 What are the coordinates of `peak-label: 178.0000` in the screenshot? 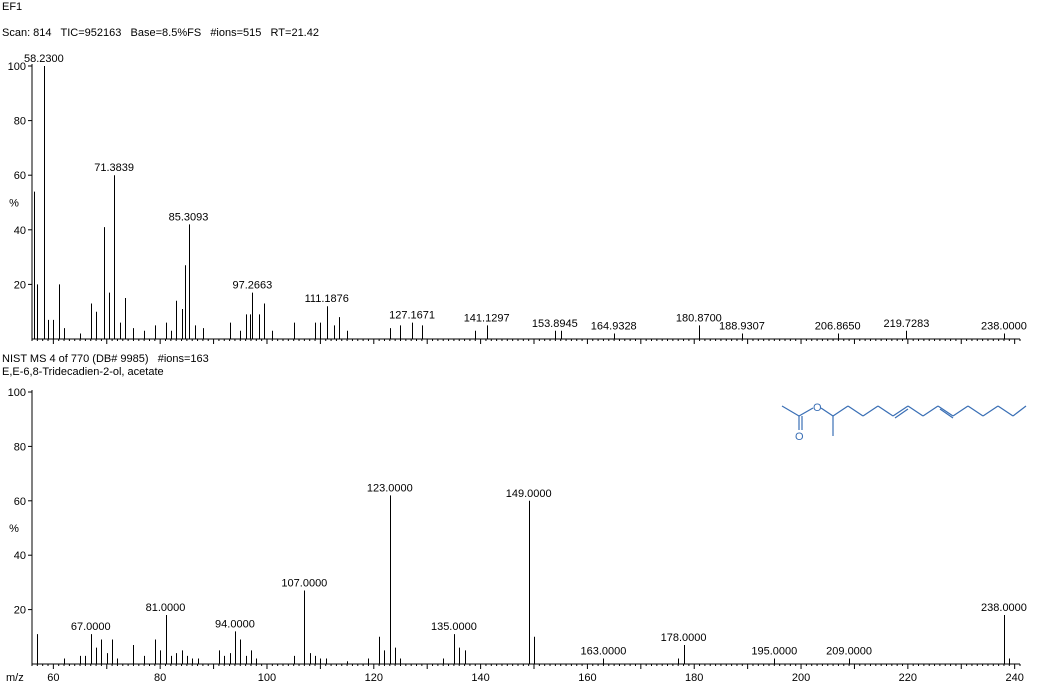 It's located at (684, 638).